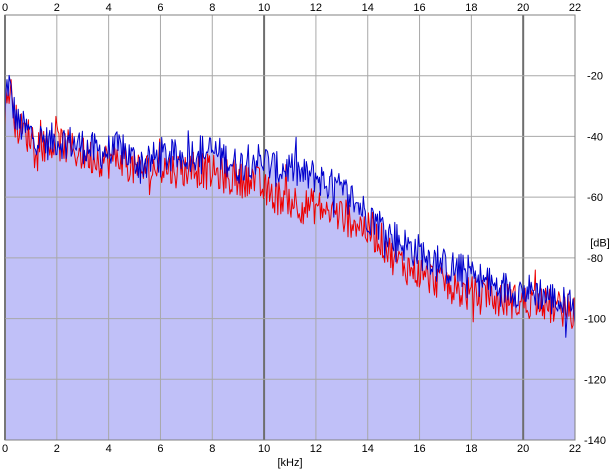 The width and height of the screenshot is (613, 471). I want to click on x-axis-label: [kHz], so click(289, 463).